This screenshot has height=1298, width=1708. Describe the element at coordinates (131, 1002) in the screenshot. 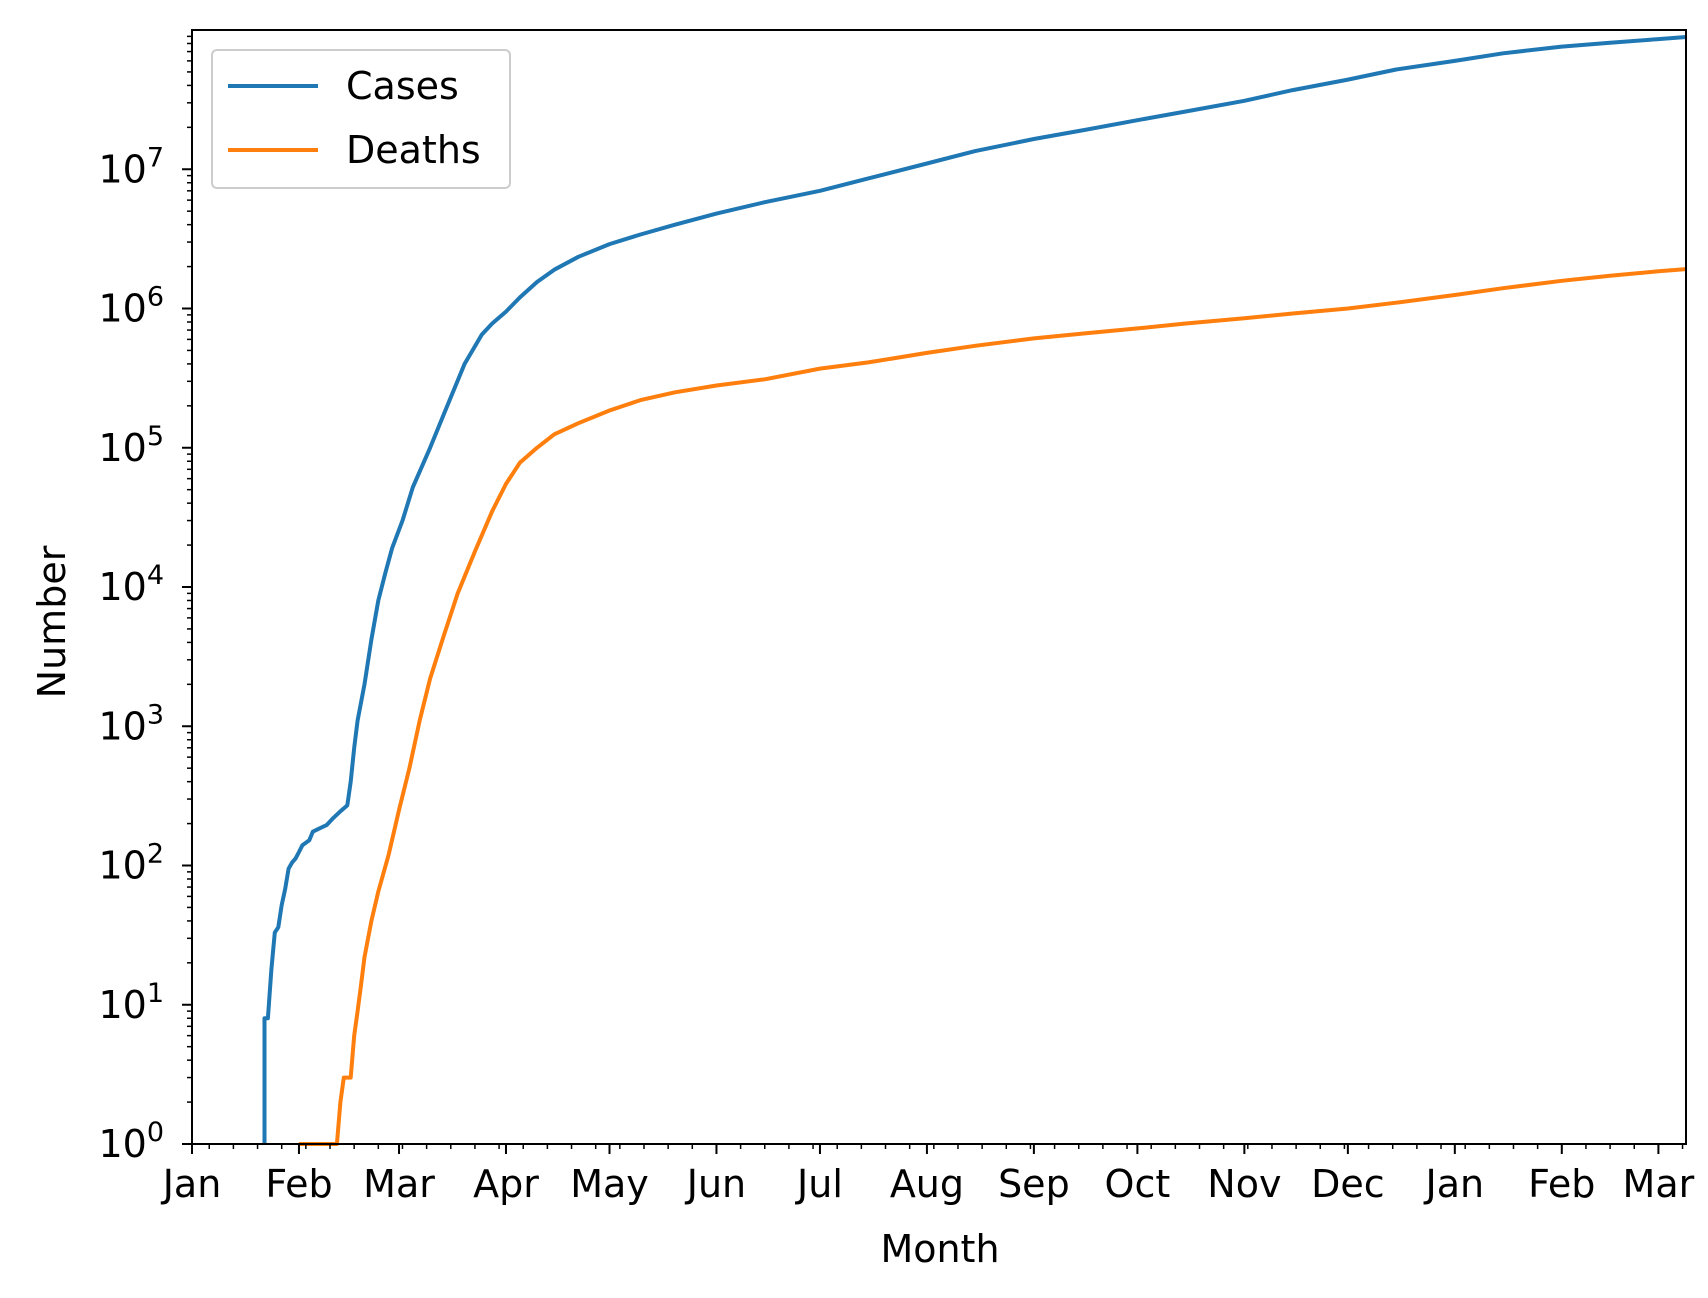

I see `y-tick-label: 101` at that location.